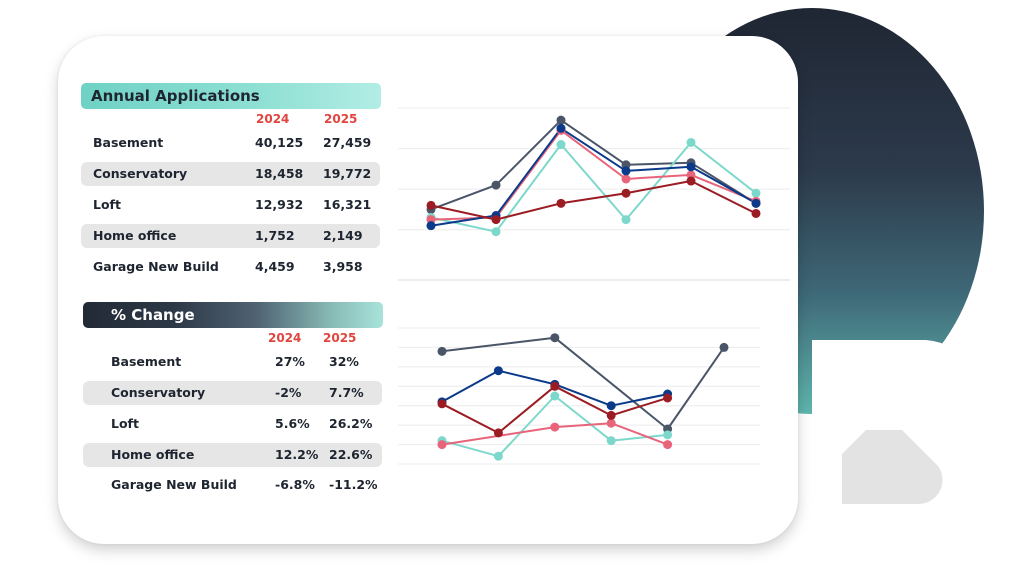 This screenshot has width=1024, height=576. What do you see at coordinates (346, 392) in the screenshot?
I see `row-value-2025: 7.7%` at bounding box center [346, 392].